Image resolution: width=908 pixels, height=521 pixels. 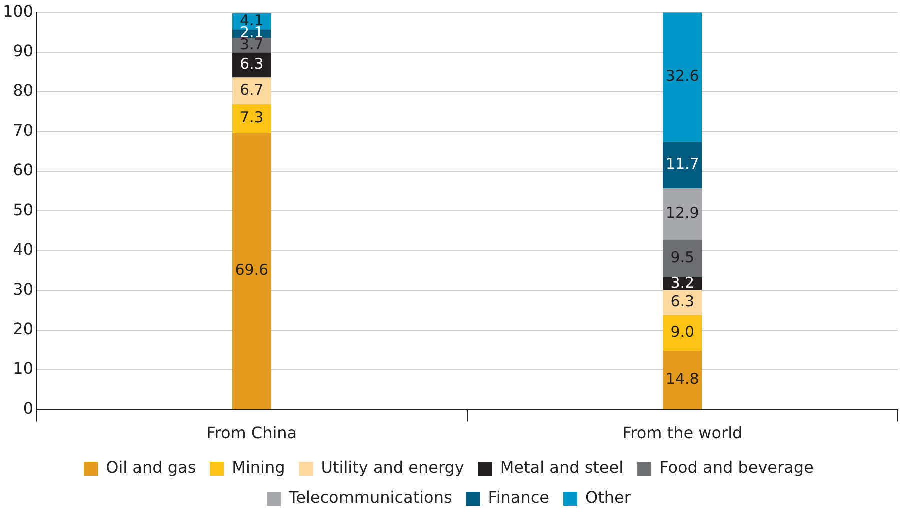 I want to click on y-tick-label: 20, so click(x=23, y=329).